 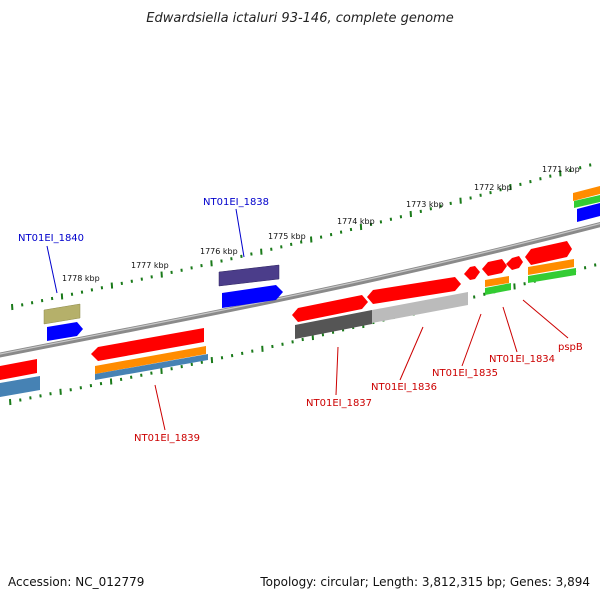 I want to click on gene-right-orange, so click(x=586, y=193).